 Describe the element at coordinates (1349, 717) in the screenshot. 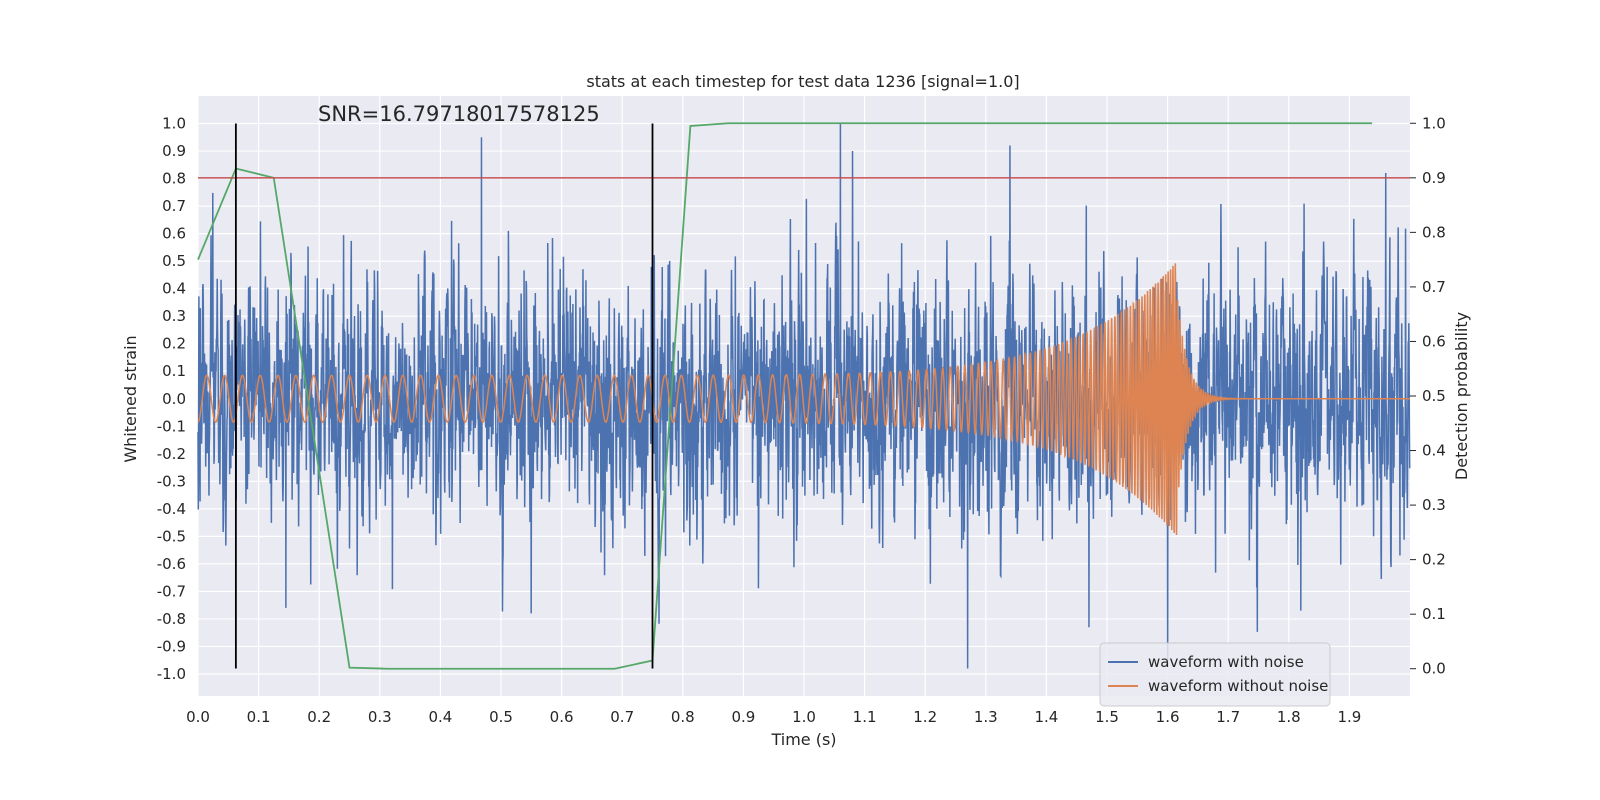

I see `x-tick-label: 1.9` at that location.